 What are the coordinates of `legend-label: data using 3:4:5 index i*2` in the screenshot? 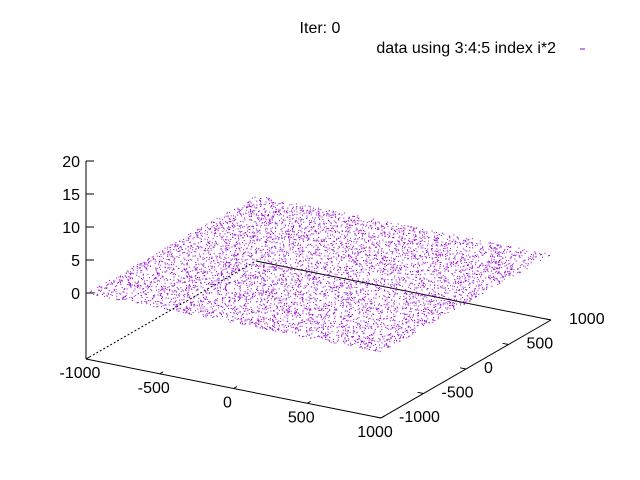 It's located at (466, 48).